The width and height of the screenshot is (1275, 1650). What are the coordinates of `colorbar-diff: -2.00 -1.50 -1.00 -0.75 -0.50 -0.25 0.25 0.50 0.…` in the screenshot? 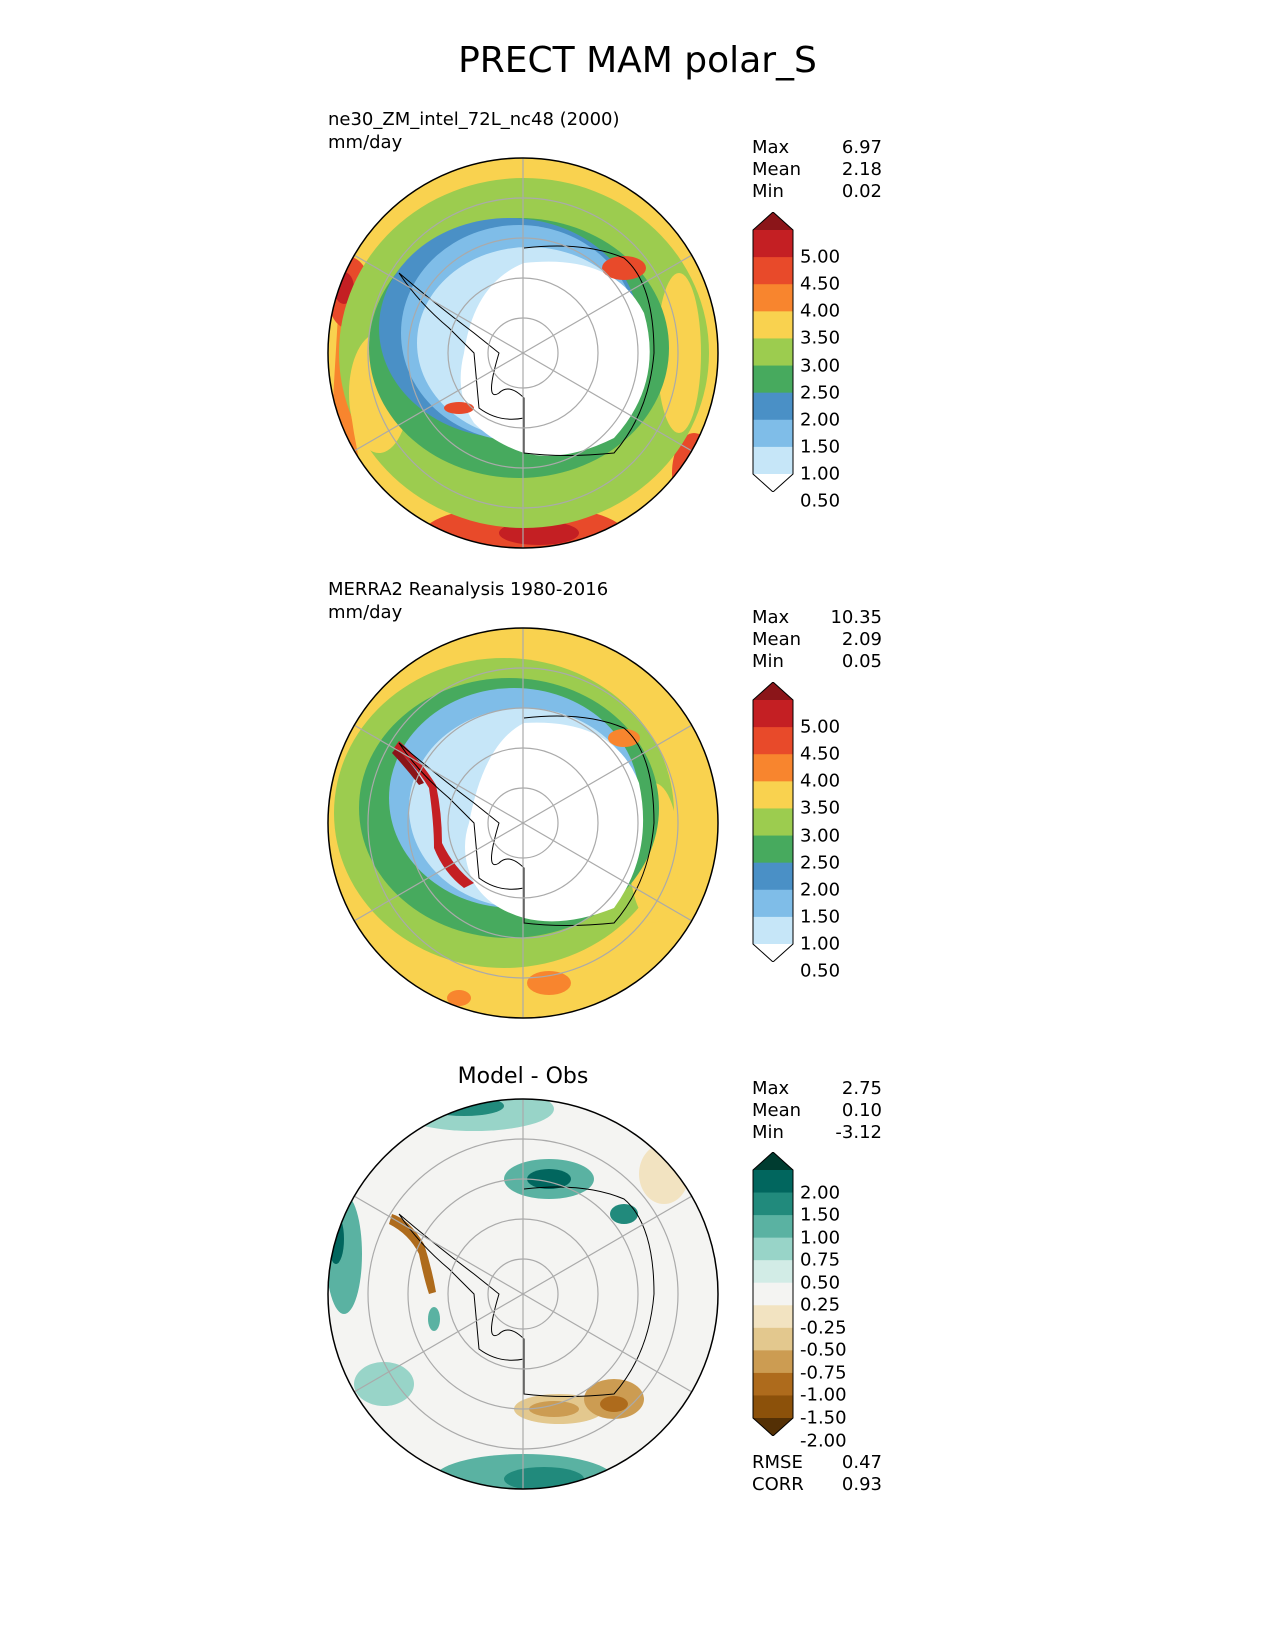 It's located at (812, 1301).